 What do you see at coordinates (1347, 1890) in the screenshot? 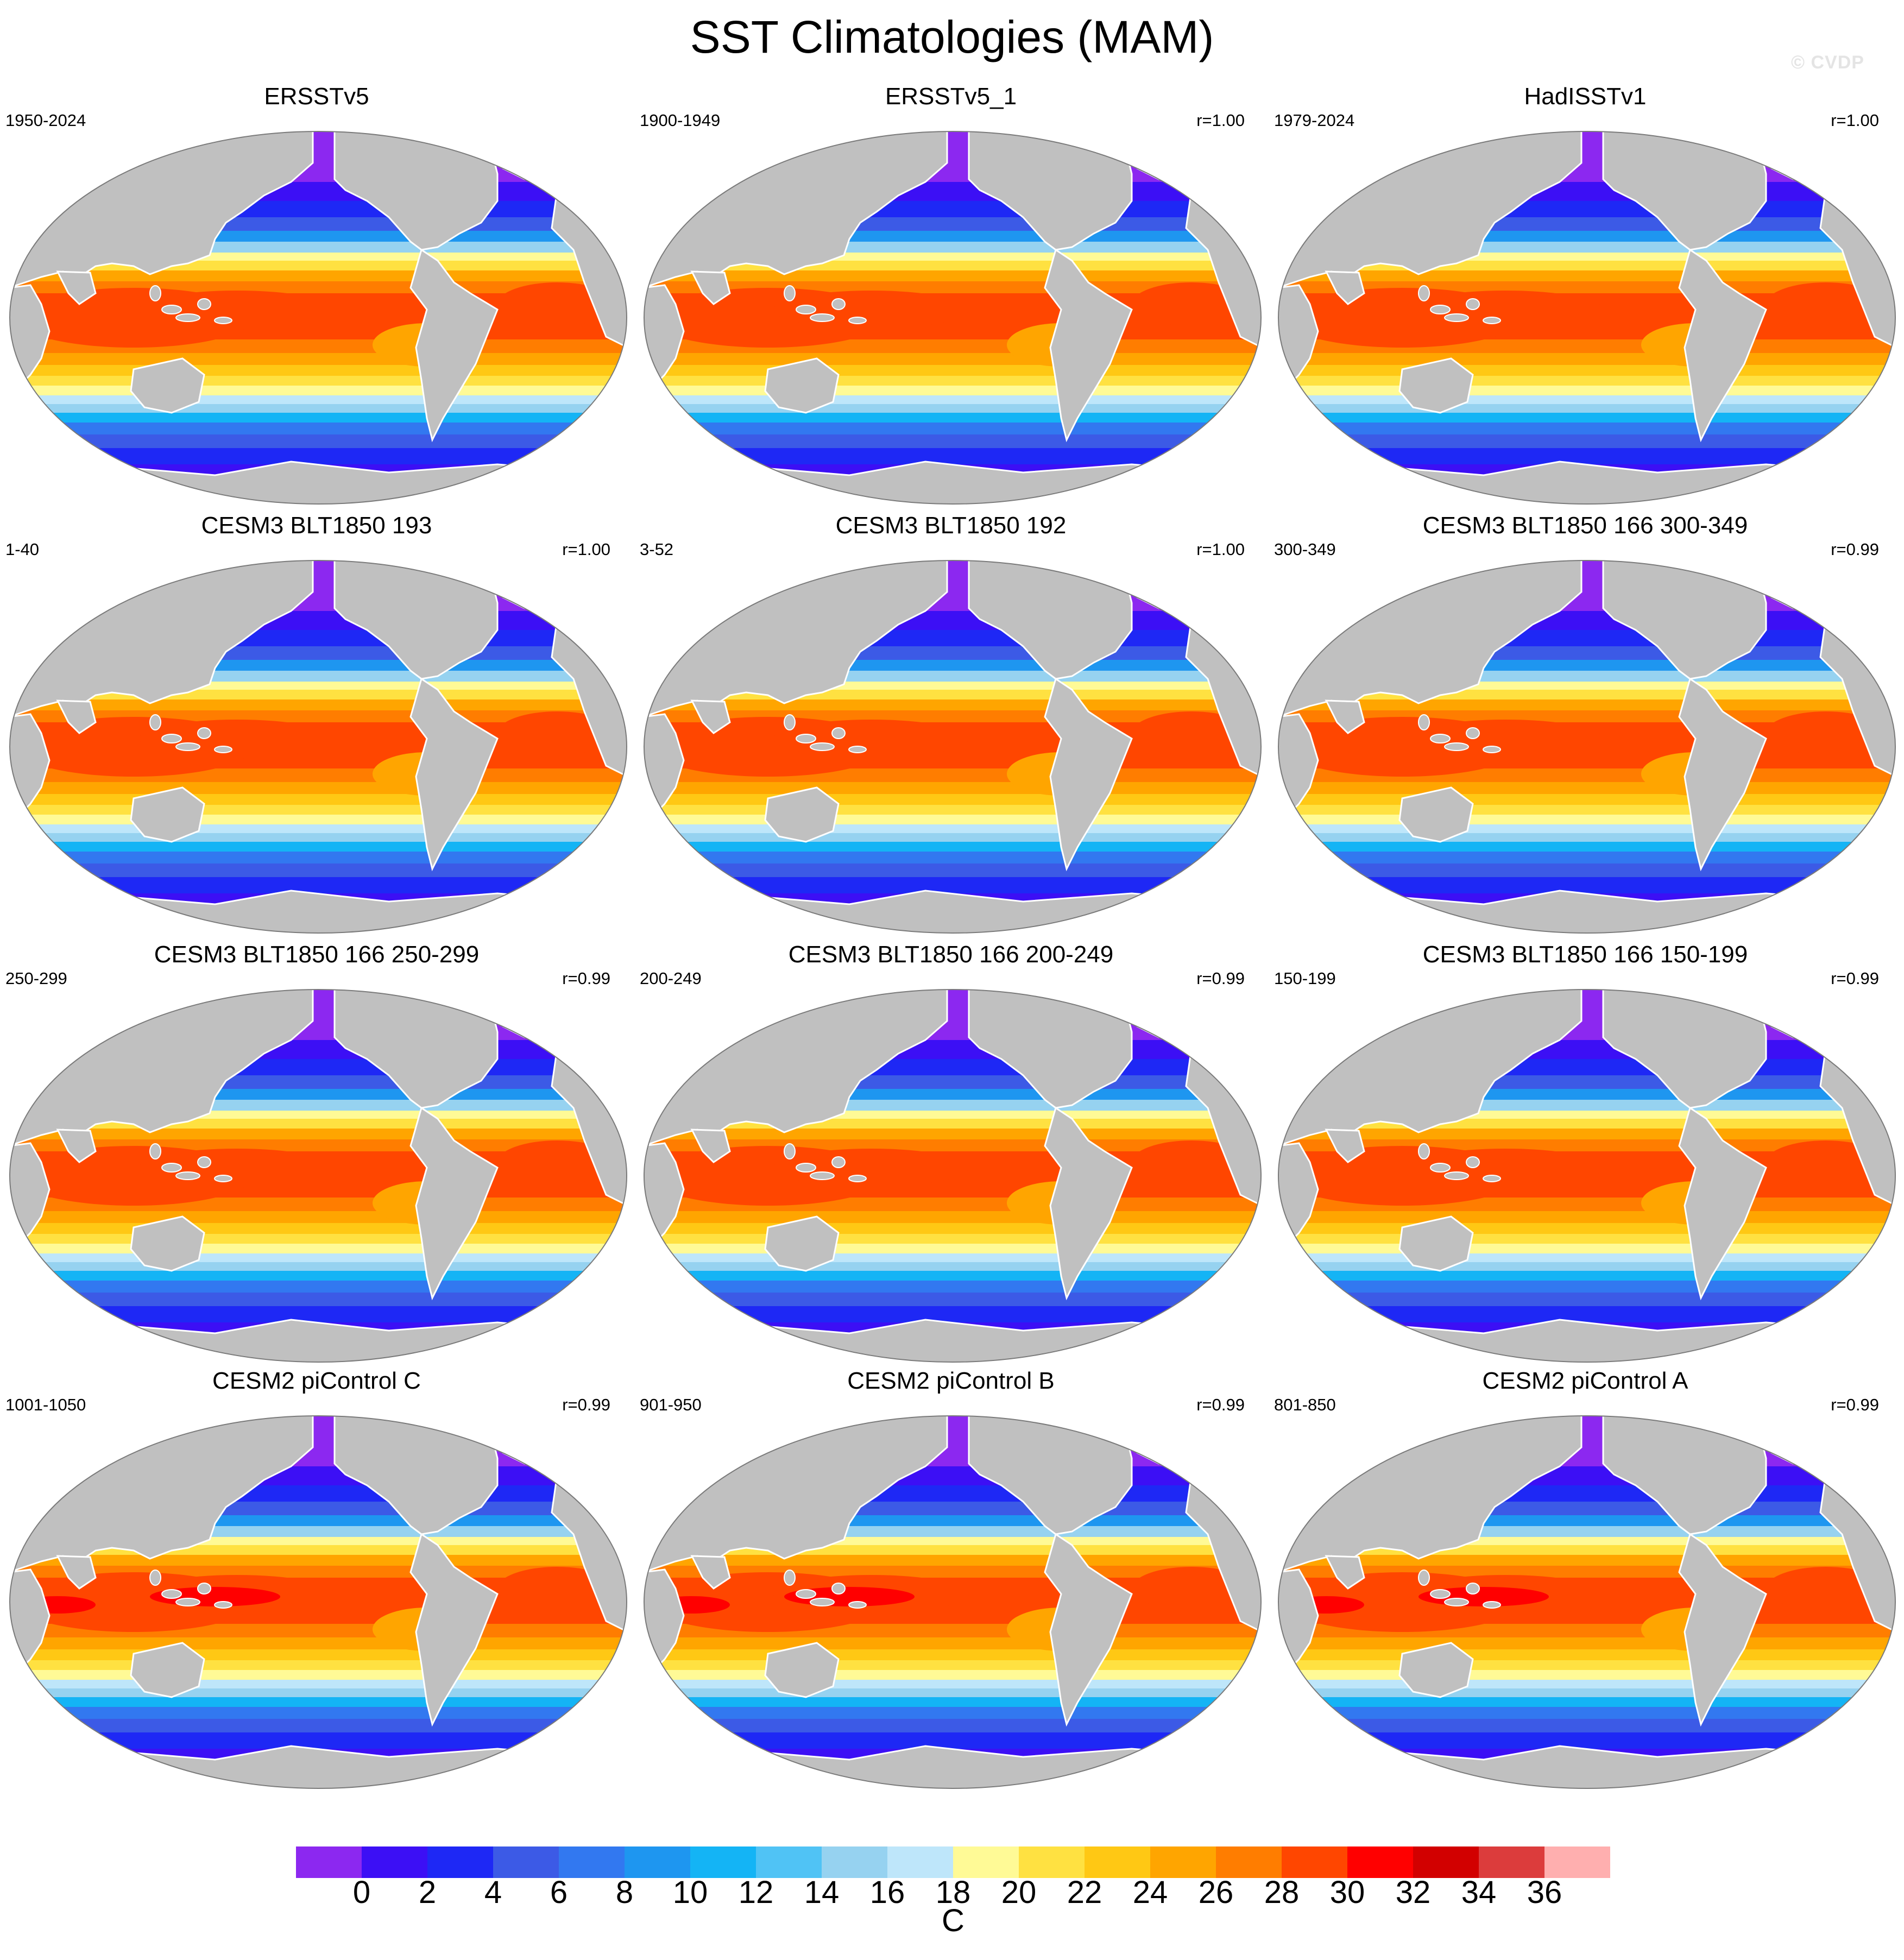
I see `colorbar-tick-label: 30` at bounding box center [1347, 1890].